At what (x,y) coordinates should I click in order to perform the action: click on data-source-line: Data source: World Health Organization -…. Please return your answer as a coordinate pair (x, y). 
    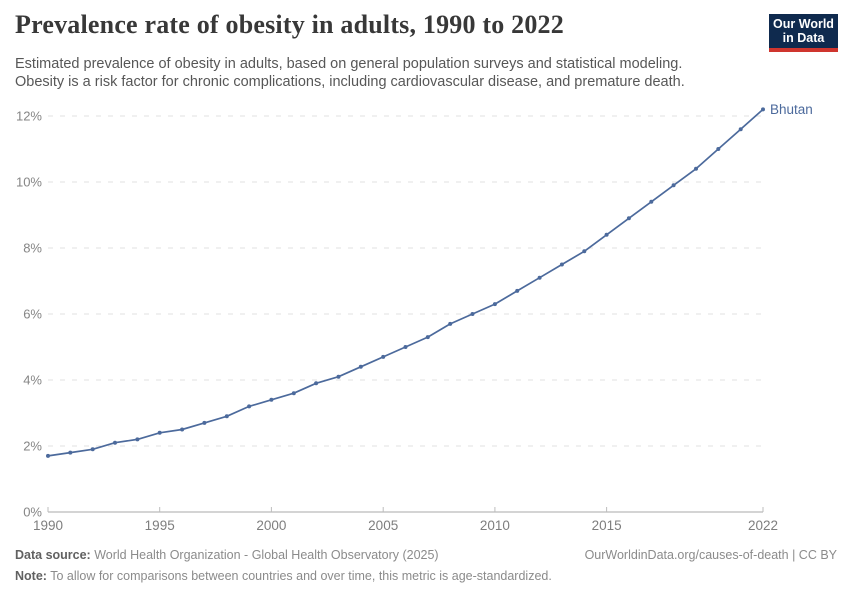
    Looking at the image, I should click on (283, 555).